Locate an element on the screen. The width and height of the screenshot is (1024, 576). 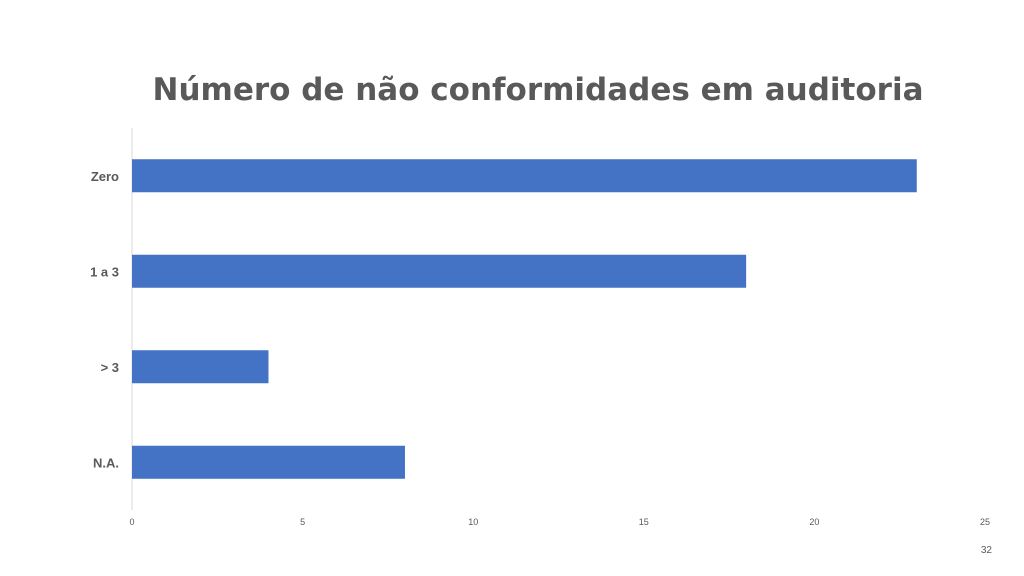
category-label: 1 a 3 is located at coordinates (104, 271).